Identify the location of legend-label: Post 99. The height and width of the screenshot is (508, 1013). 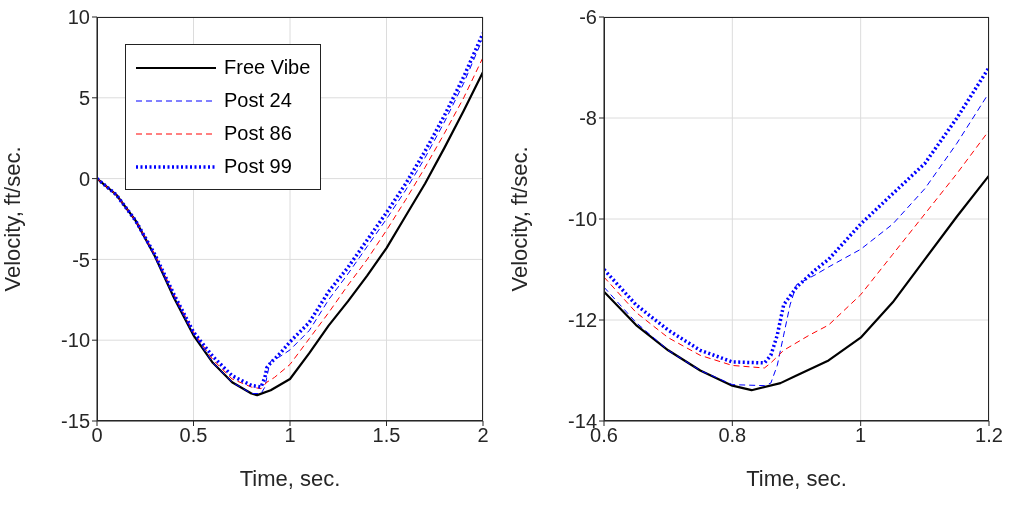
(258, 166).